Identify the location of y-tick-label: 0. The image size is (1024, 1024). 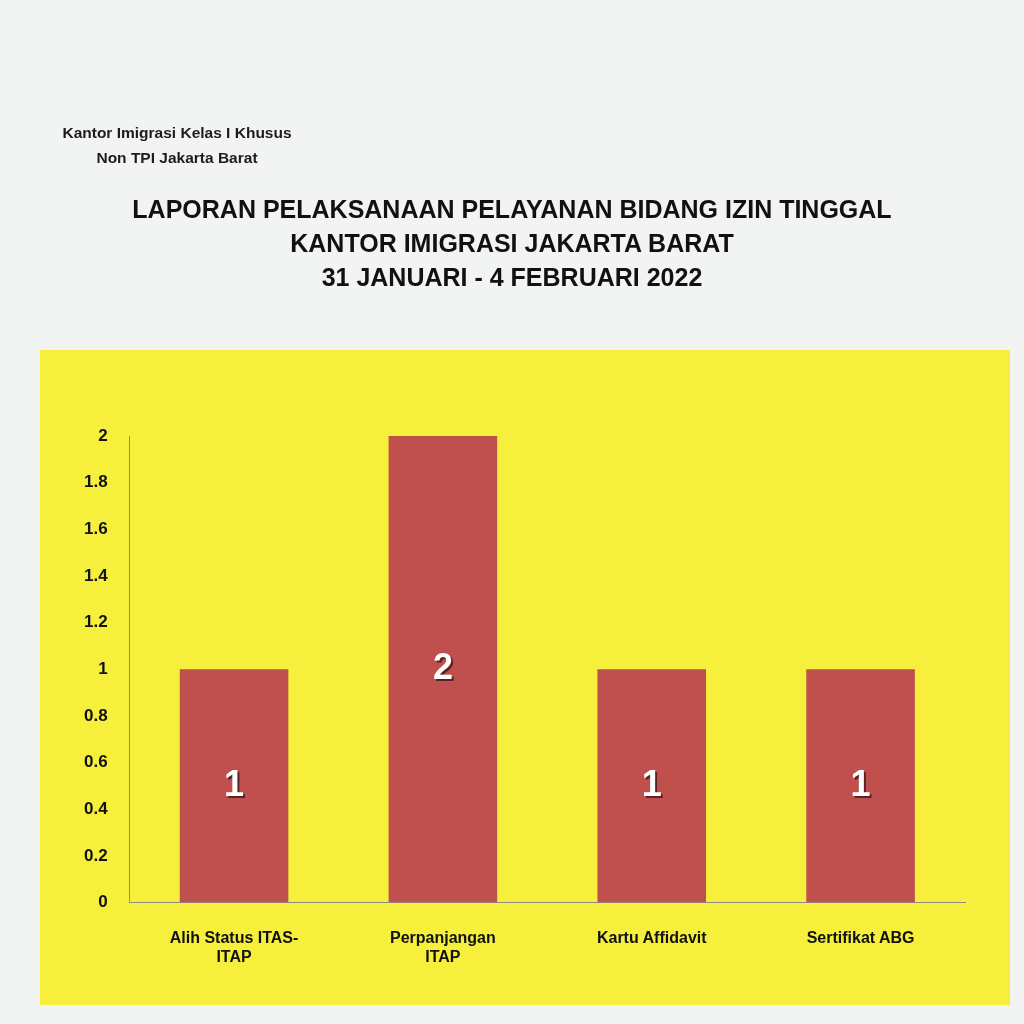
(103, 902).